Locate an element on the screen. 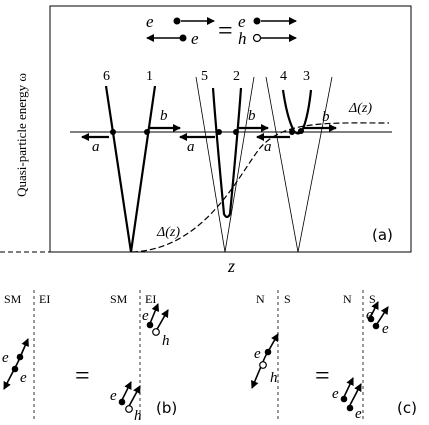 The image size is (429, 425). gap-label-right: Δ(z) is located at coordinates (360, 108).